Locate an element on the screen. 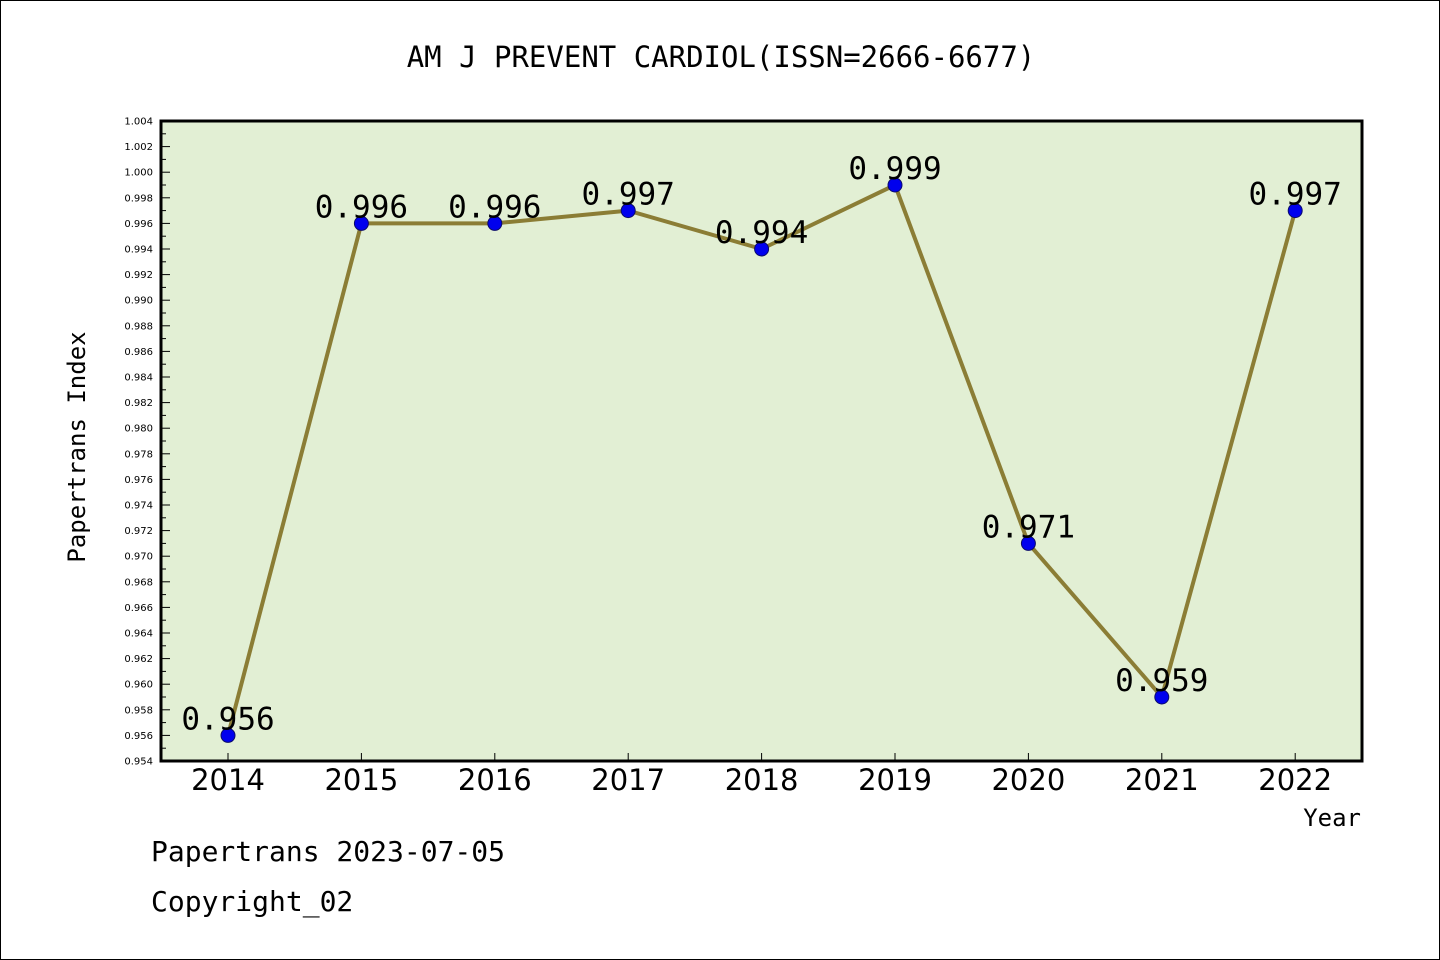 The width and height of the screenshot is (1440, 960). y-tick-label: 0.990 is located at coordinates (138, 301).